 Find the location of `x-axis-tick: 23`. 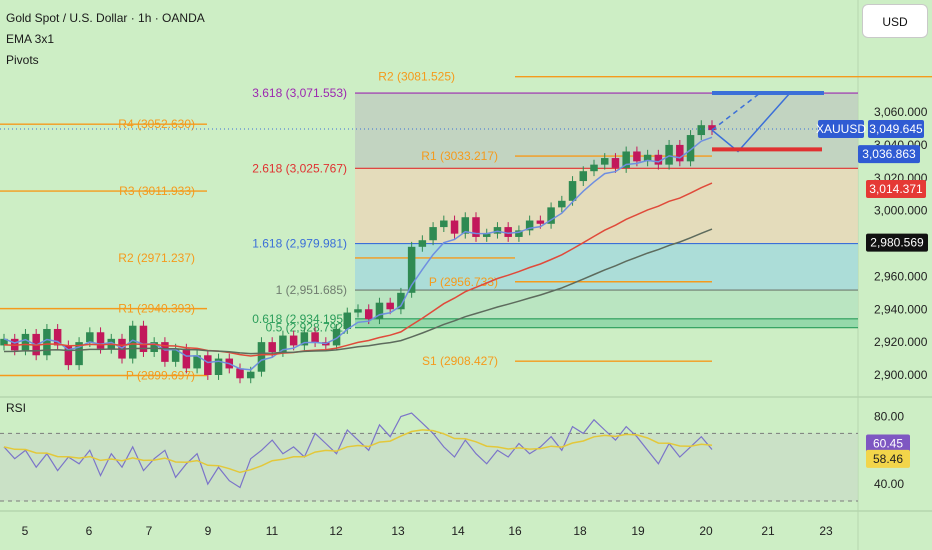

x-axis-tick: 23 is located at coordinates (826, 531).